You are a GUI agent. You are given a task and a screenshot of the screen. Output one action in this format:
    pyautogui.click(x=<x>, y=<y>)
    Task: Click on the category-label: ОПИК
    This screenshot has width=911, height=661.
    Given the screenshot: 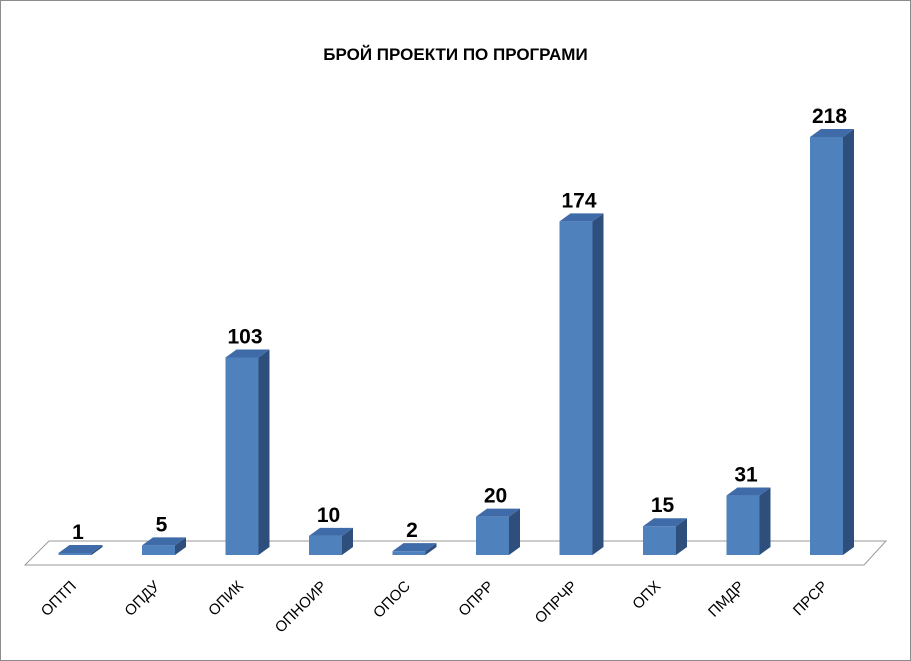 What is the action you would take?
    pyautogui.click(x=226, y=599)
    